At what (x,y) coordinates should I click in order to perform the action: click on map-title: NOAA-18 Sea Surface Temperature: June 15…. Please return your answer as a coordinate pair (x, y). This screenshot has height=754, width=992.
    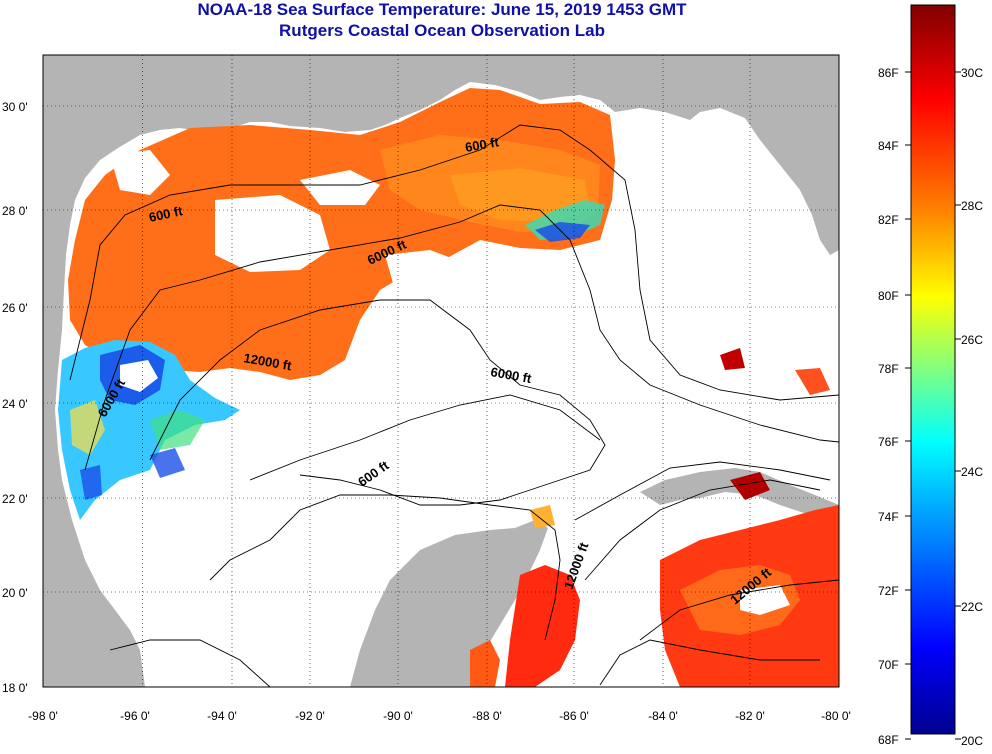
    Looking at the image, I should click on (442, 9).